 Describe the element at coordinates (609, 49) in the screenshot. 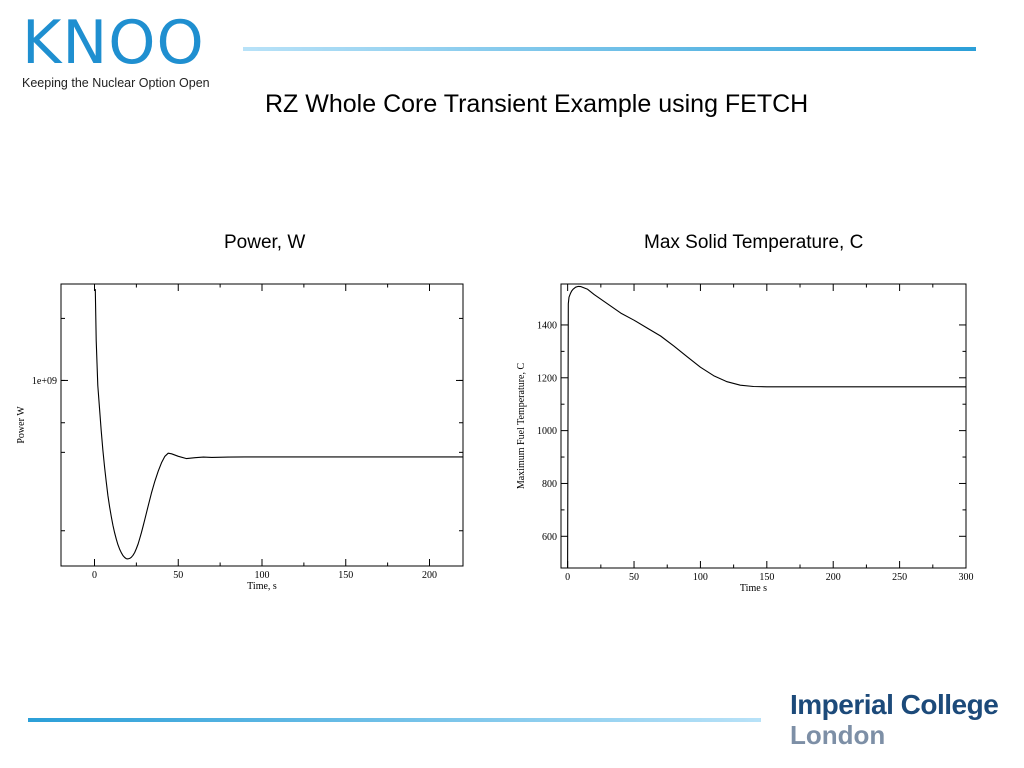

I see `header-divider` at that location.